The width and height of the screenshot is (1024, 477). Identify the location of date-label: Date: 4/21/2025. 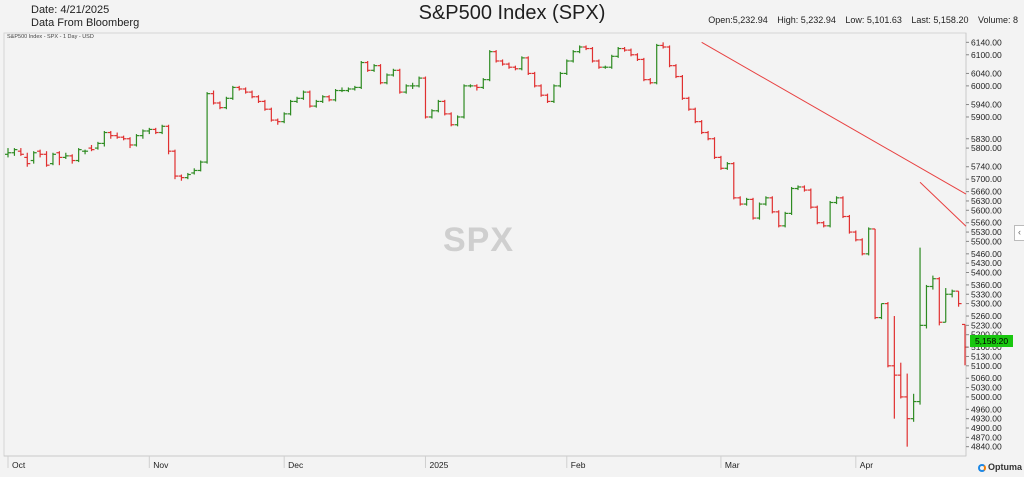
(70, 10).